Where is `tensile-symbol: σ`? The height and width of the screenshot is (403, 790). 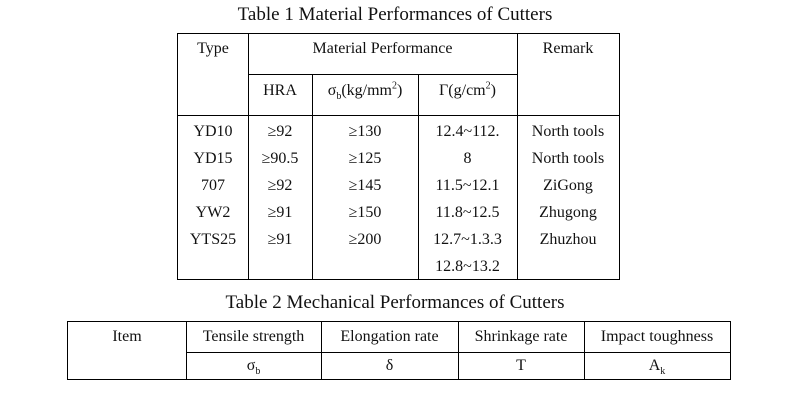 tensile-symbol: σ is located at coordinates (251, 365).